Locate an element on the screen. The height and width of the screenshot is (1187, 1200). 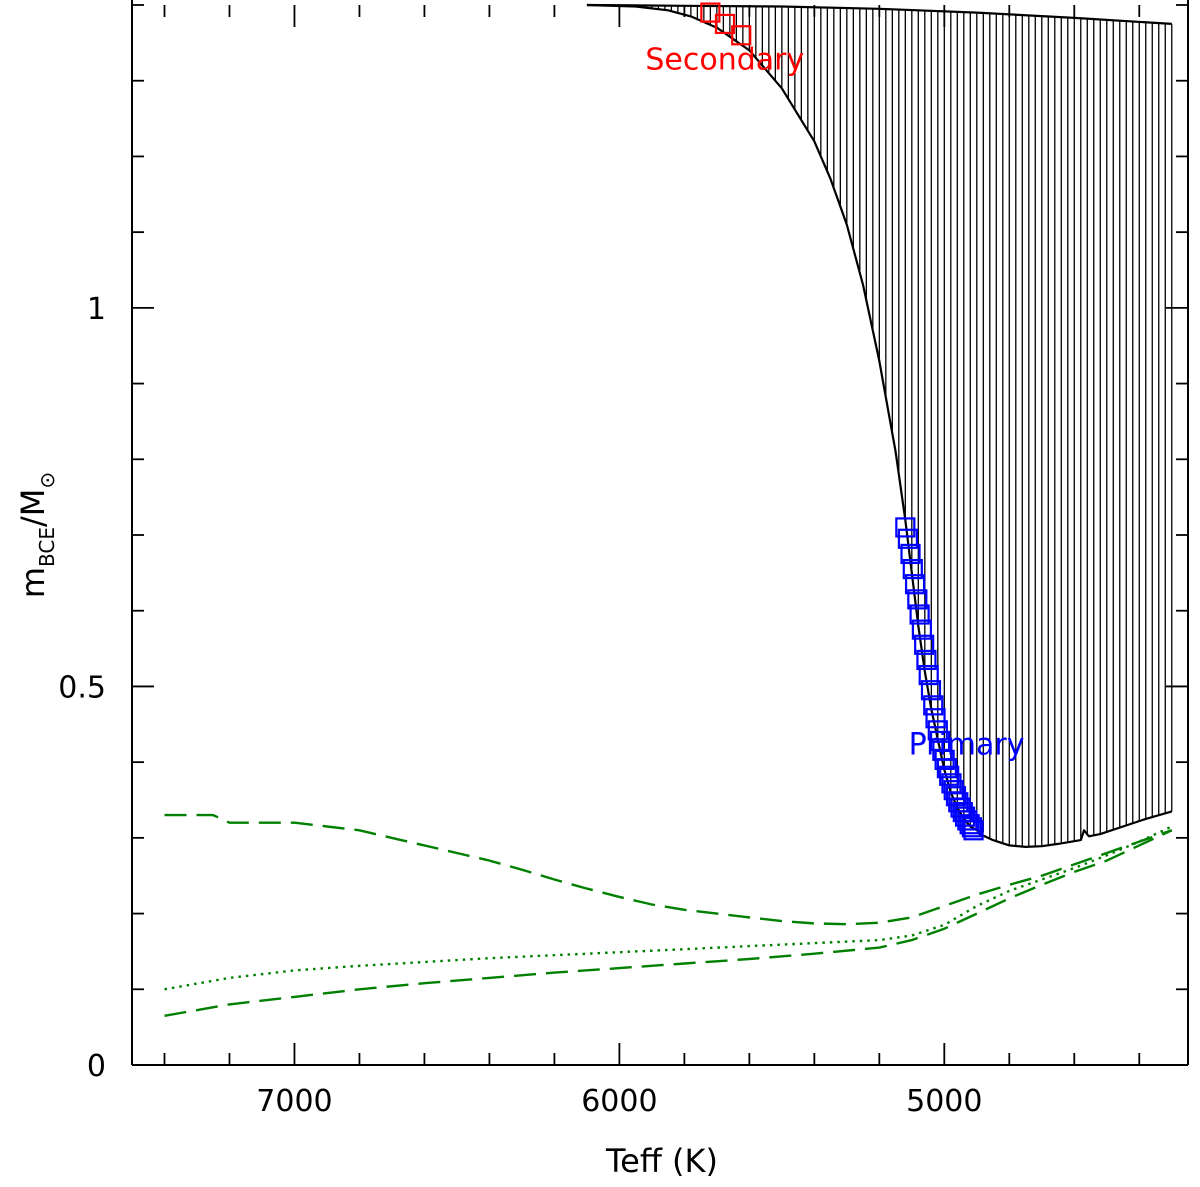
green-dashed-upper-line is located at coordinates (668, 869).